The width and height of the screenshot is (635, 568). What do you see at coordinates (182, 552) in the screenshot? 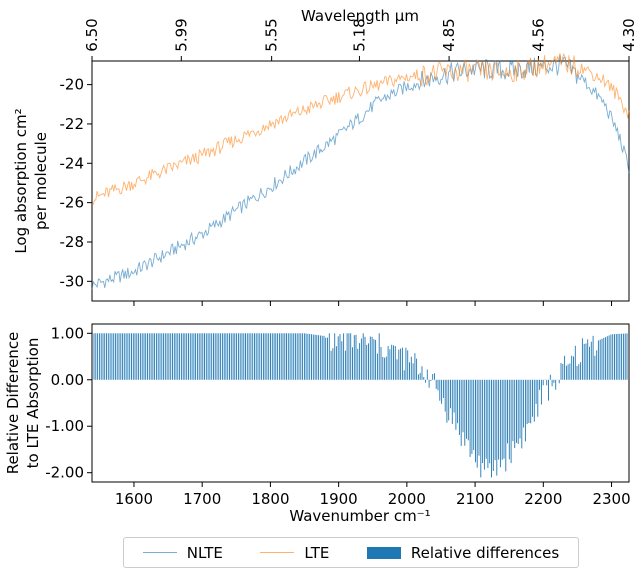
I see `legend-entry-nlte: NLTE` at bounding box center [182, 552].